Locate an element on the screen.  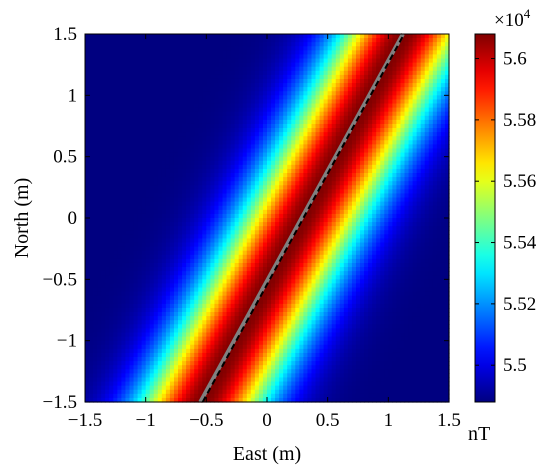
colorbar-tick-label: 5.54 is located at coordinates (520, 243).